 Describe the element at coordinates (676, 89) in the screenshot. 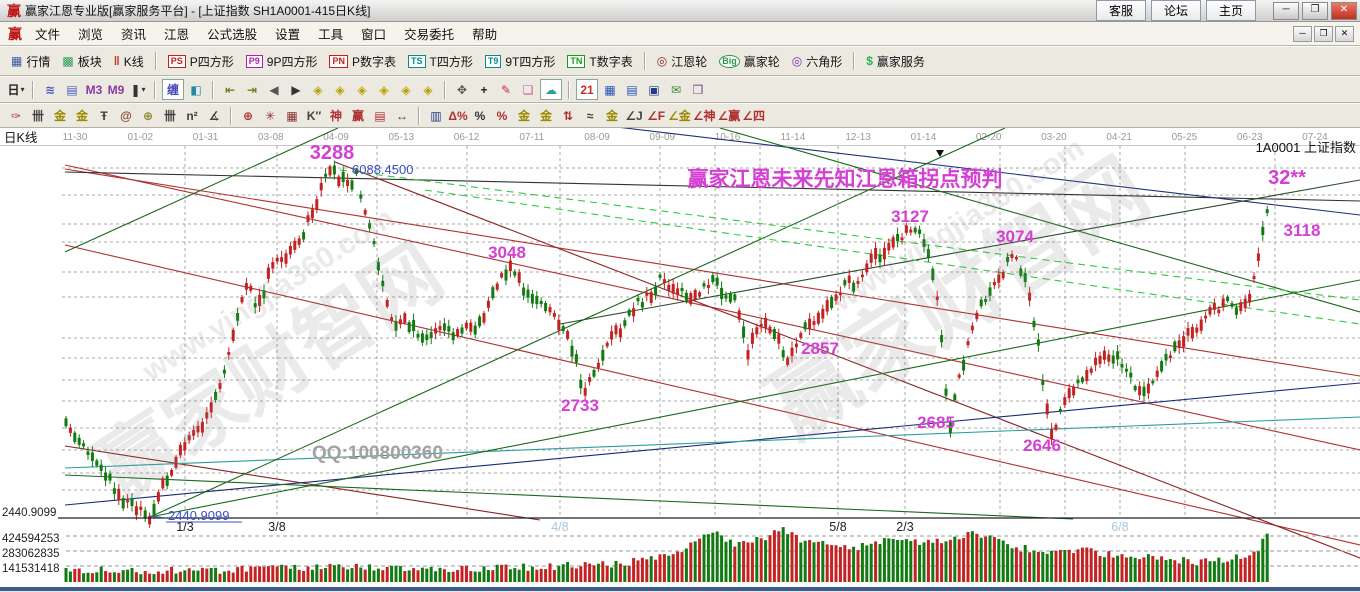

I see `mail-icon: ✉` at that location.